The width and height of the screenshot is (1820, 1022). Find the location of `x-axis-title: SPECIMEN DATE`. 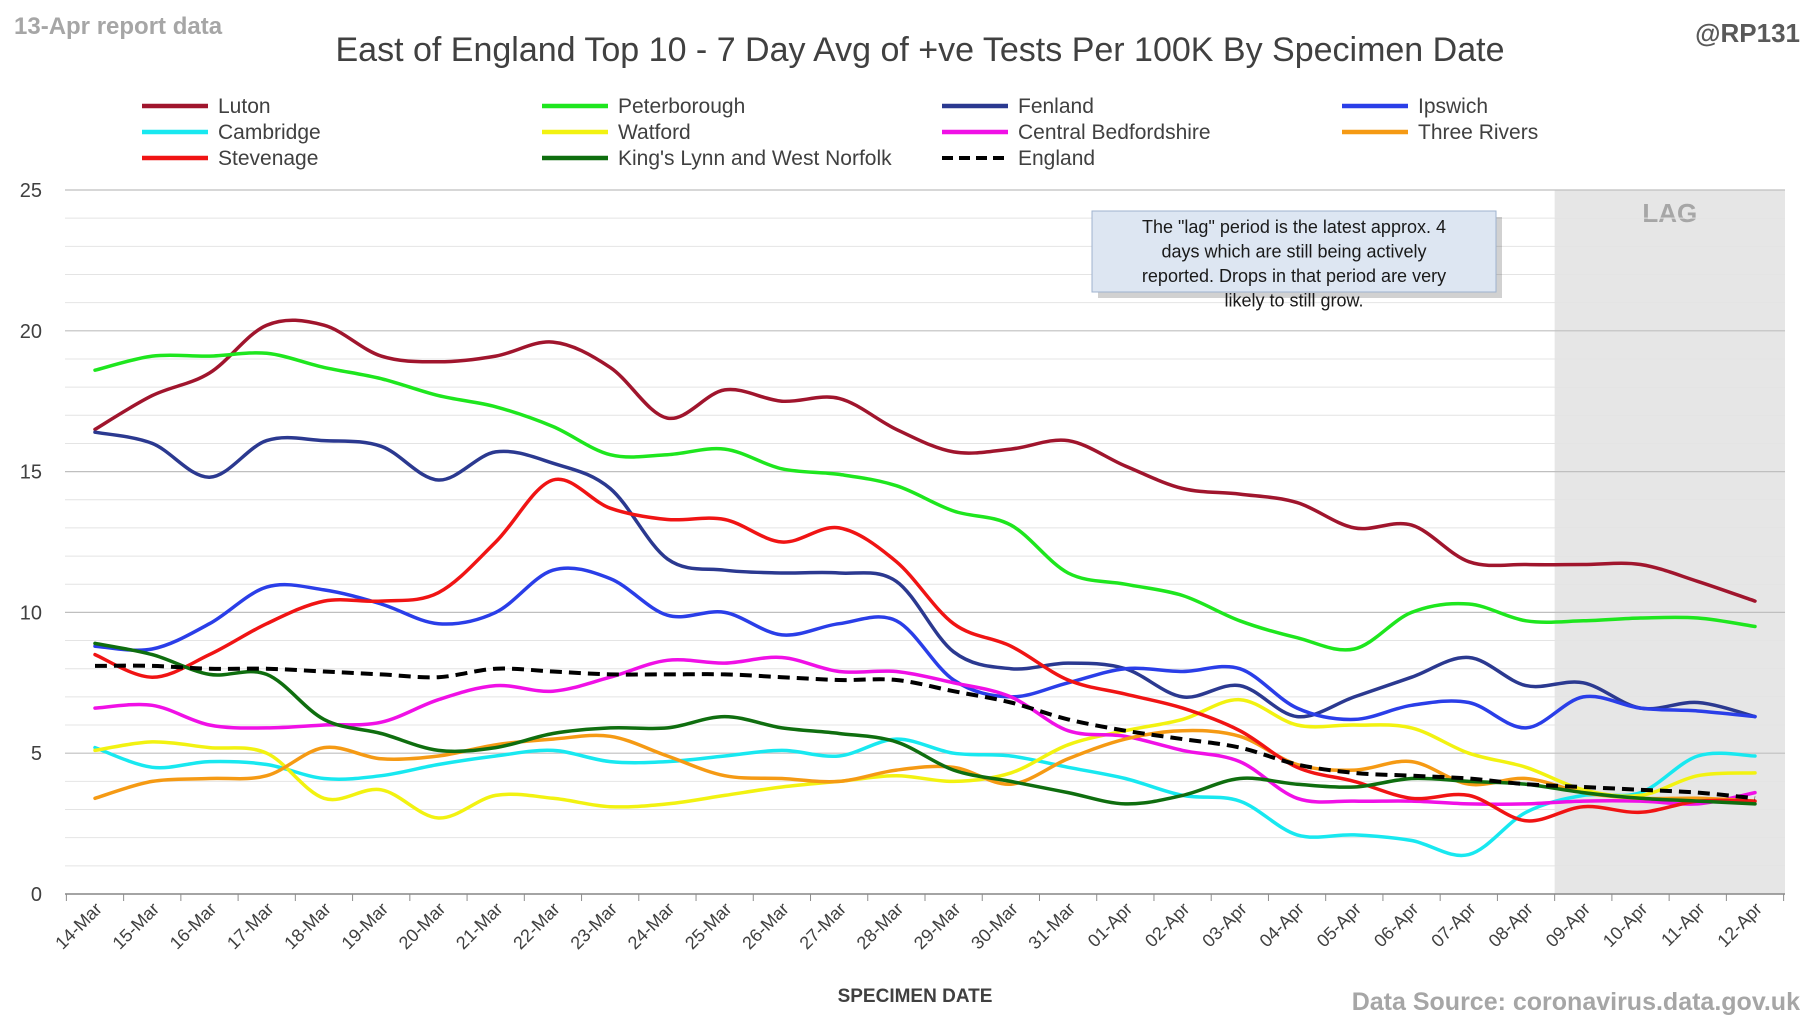

x-axis-title: SPECIMEN DATE is located at coordinates (915, 996).